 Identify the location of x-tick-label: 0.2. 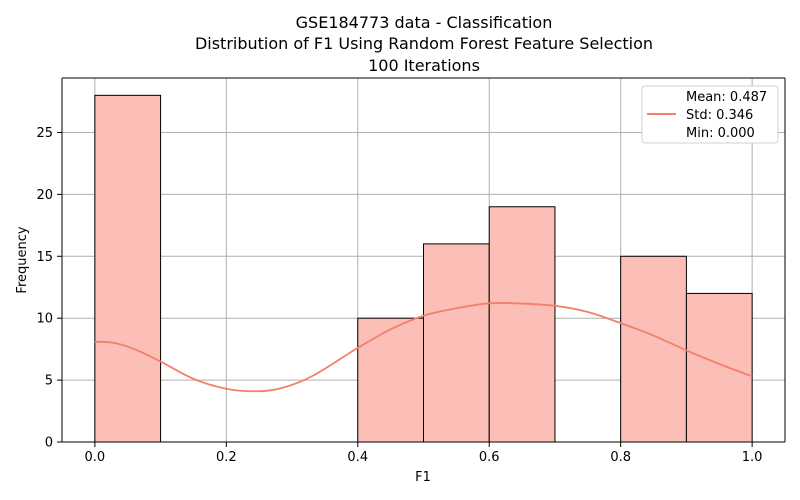
(226, 457).